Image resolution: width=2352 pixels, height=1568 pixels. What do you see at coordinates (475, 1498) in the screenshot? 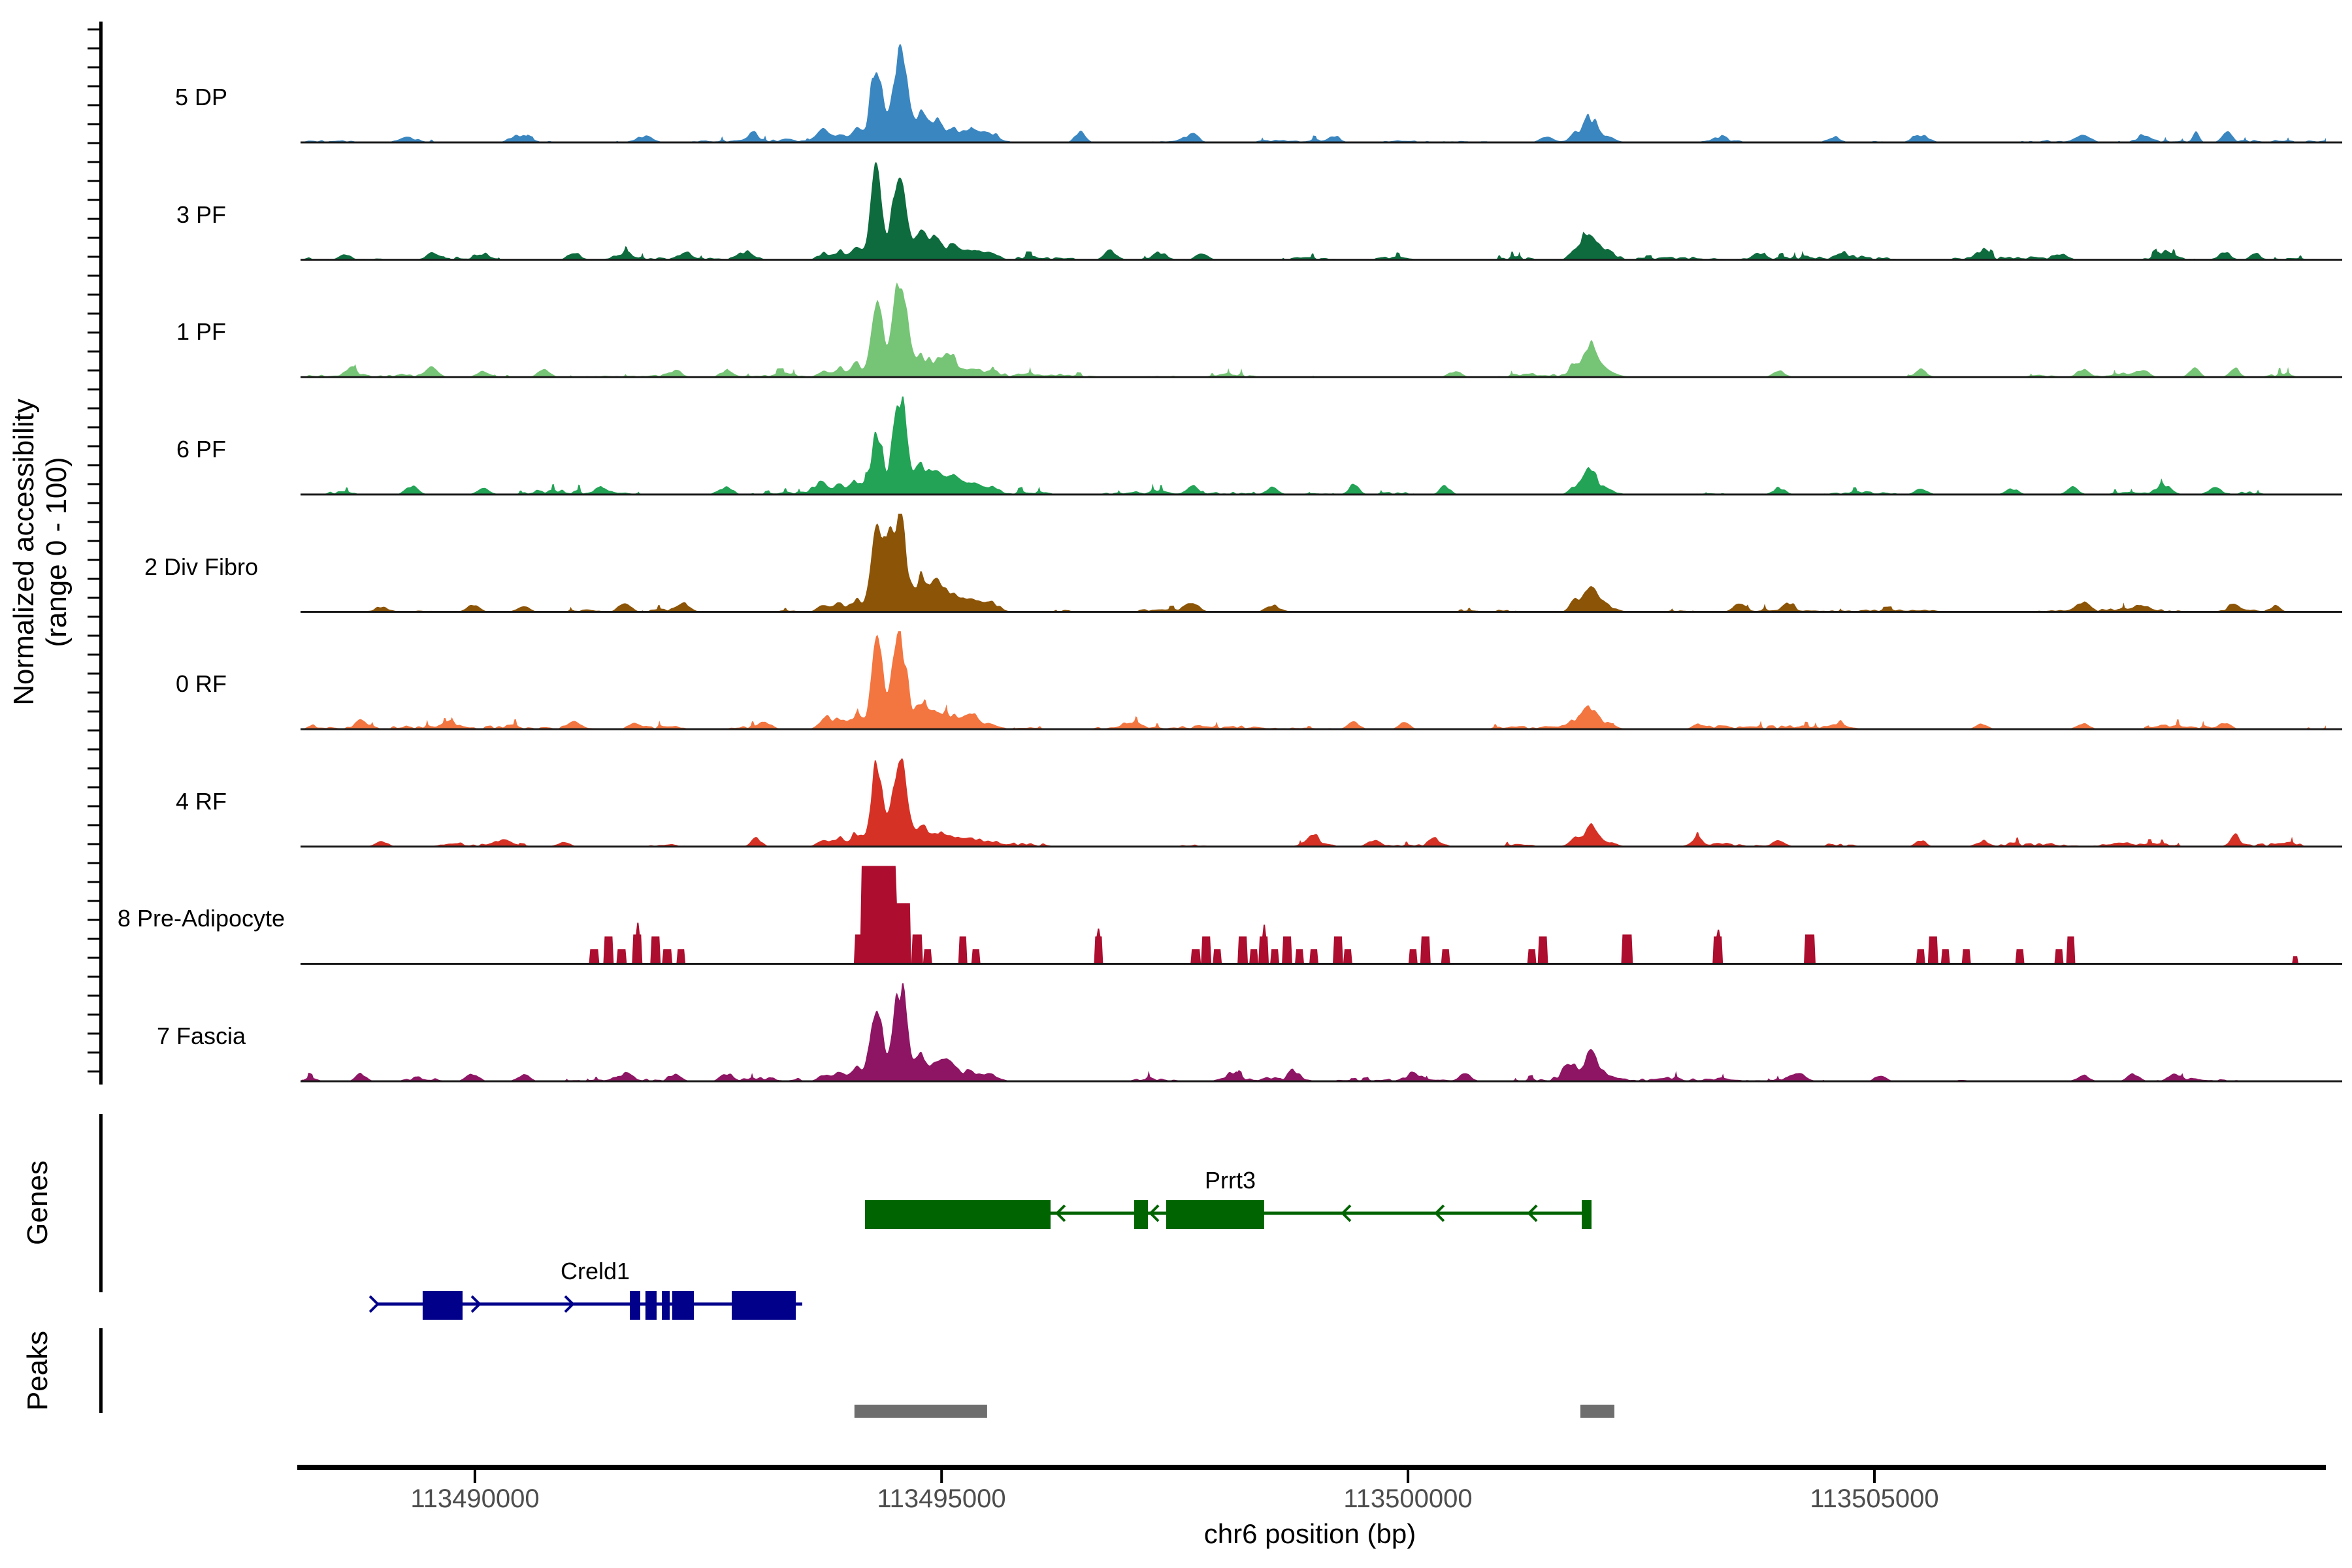
I see `x-axis-tick-label-0: 113490000` at bounding box center [475, 1498].